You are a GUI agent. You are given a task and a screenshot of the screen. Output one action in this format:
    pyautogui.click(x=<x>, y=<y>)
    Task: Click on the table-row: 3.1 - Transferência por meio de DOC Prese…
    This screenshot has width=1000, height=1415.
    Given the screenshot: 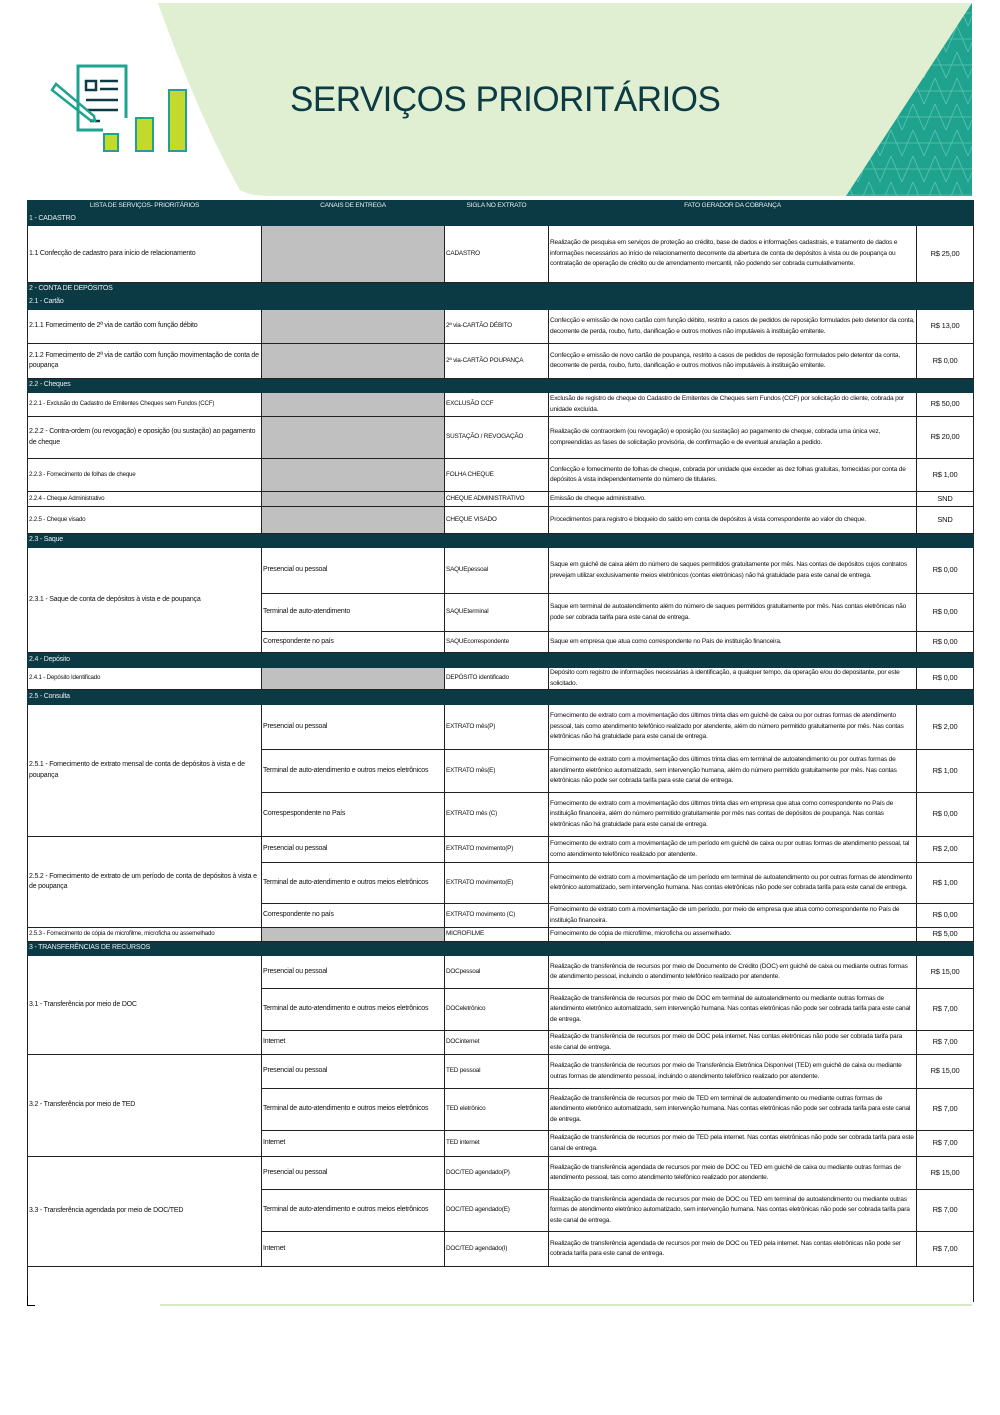 What is the action you would take?
    pyautogui.click(x=500, y=1005)
    